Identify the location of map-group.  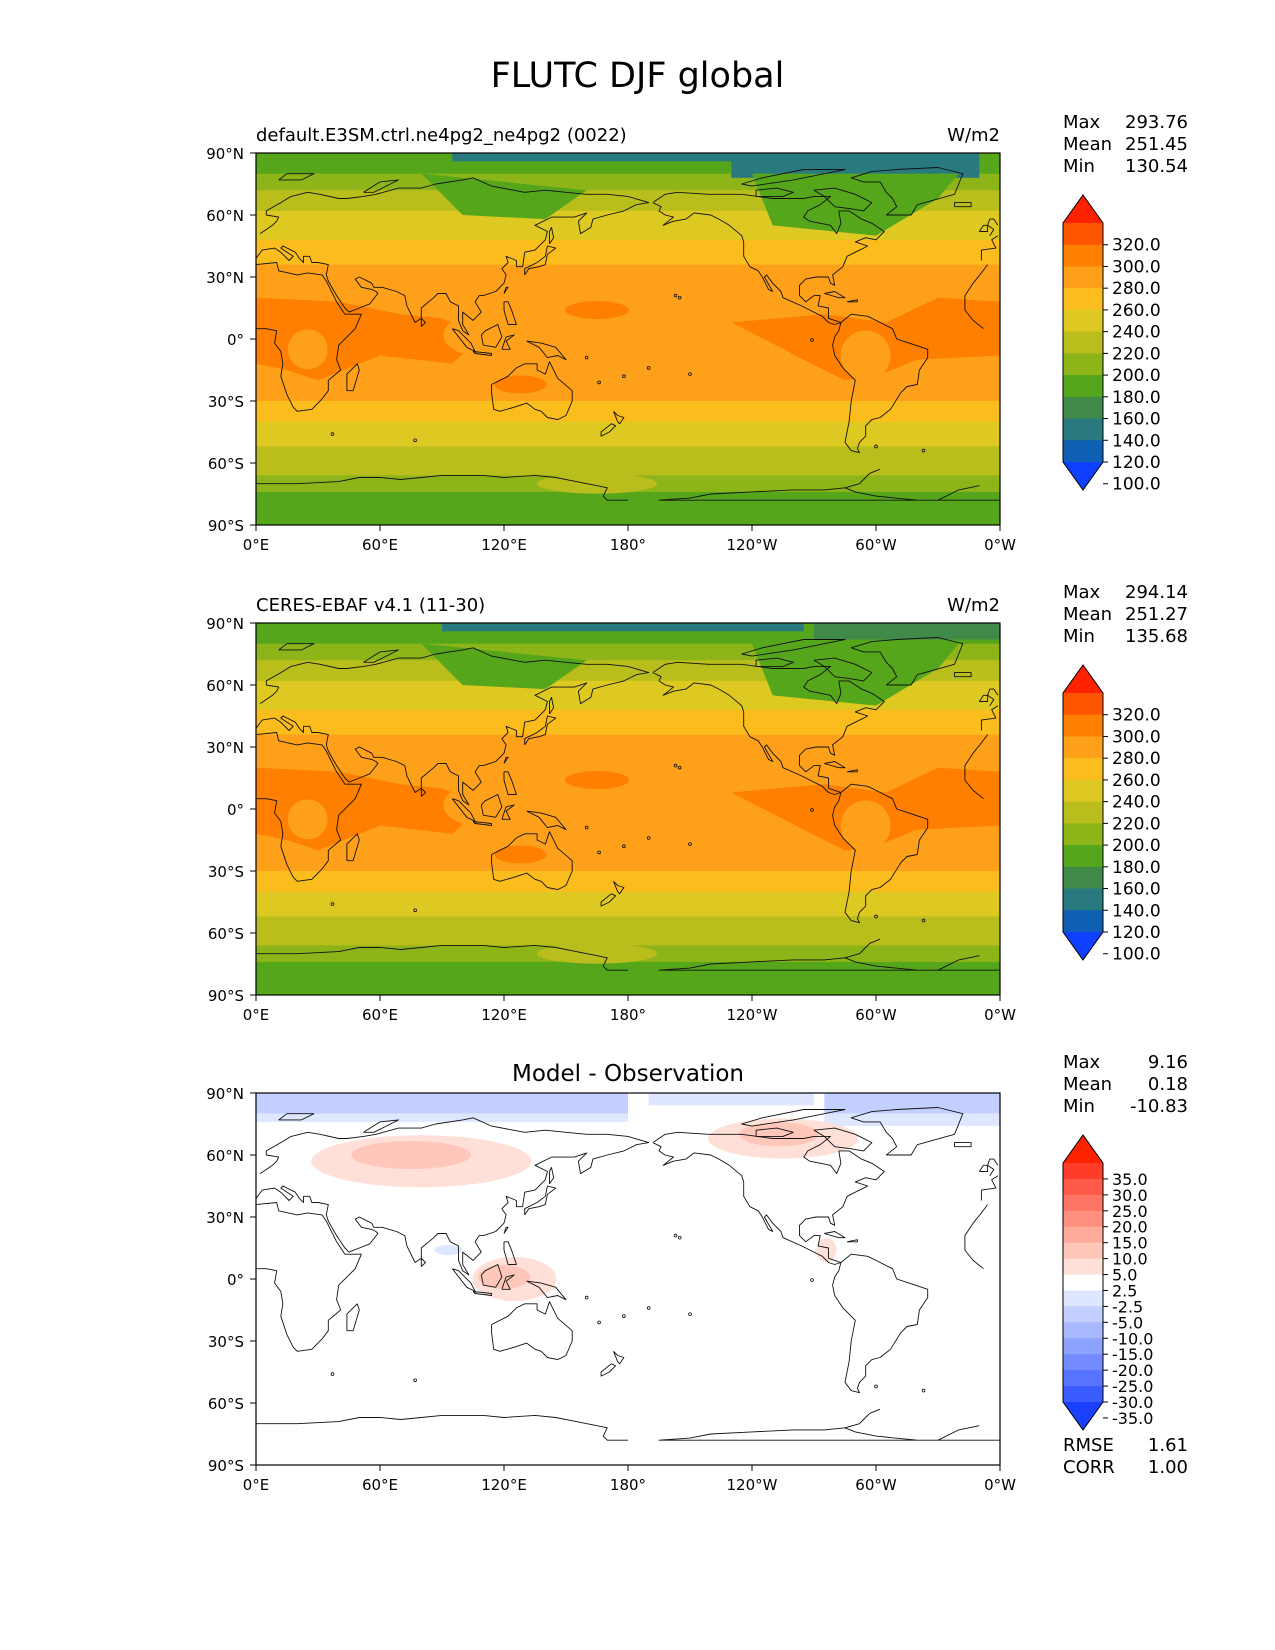
(628, 809).